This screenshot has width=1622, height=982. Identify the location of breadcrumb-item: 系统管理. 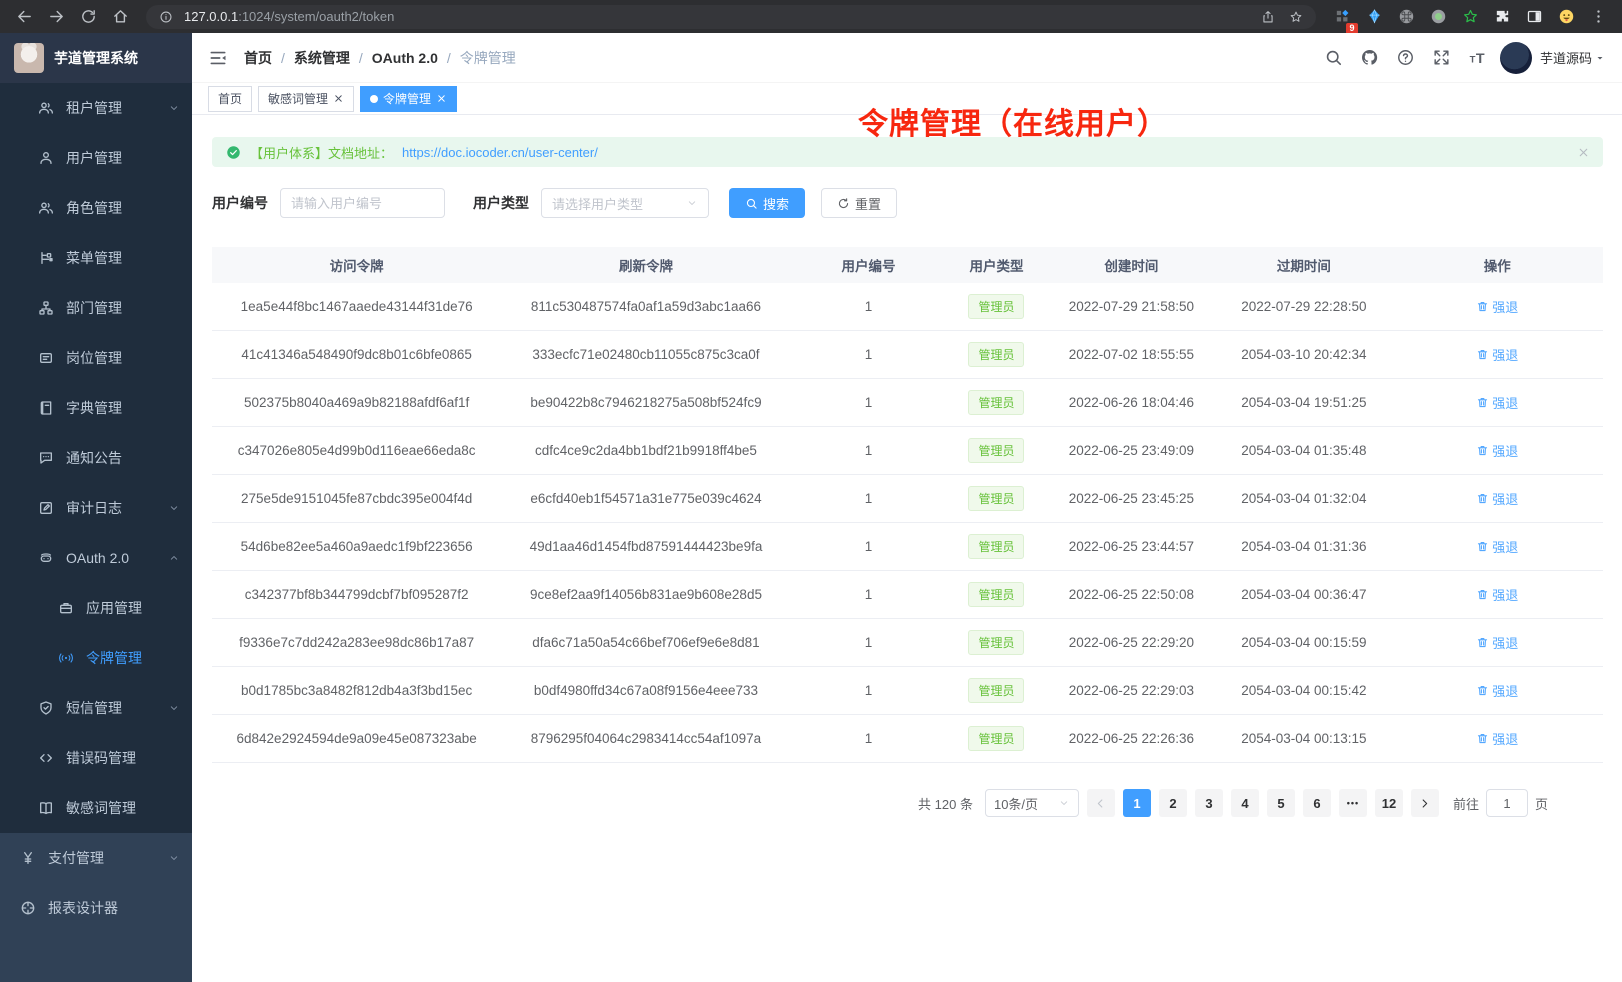
(321, 57).